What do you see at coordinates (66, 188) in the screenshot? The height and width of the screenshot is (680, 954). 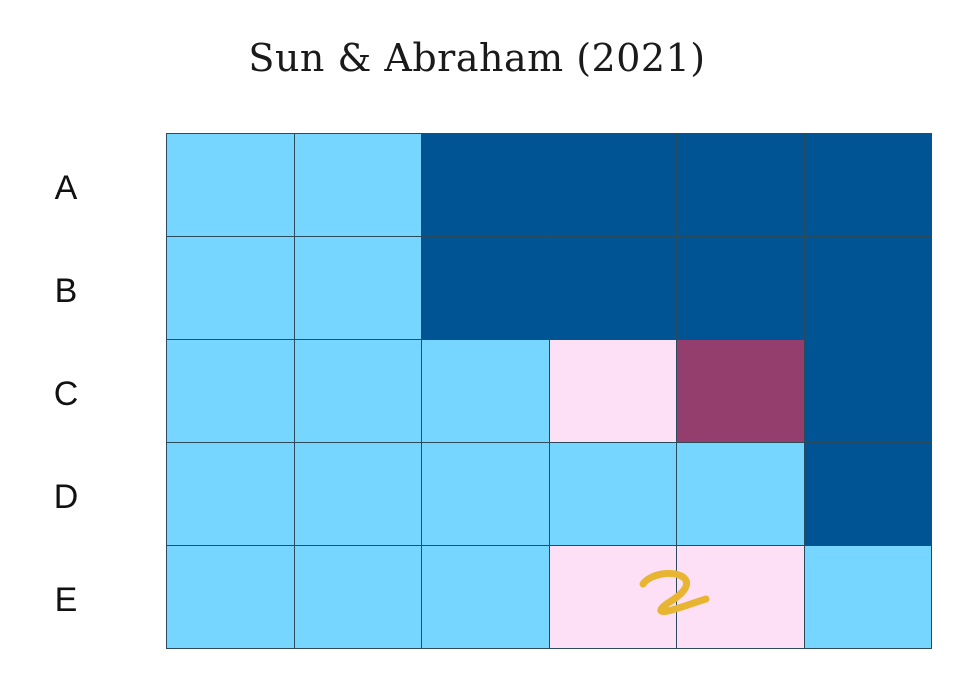 I see `row-label-a: A` at bounding box center [66, 188].